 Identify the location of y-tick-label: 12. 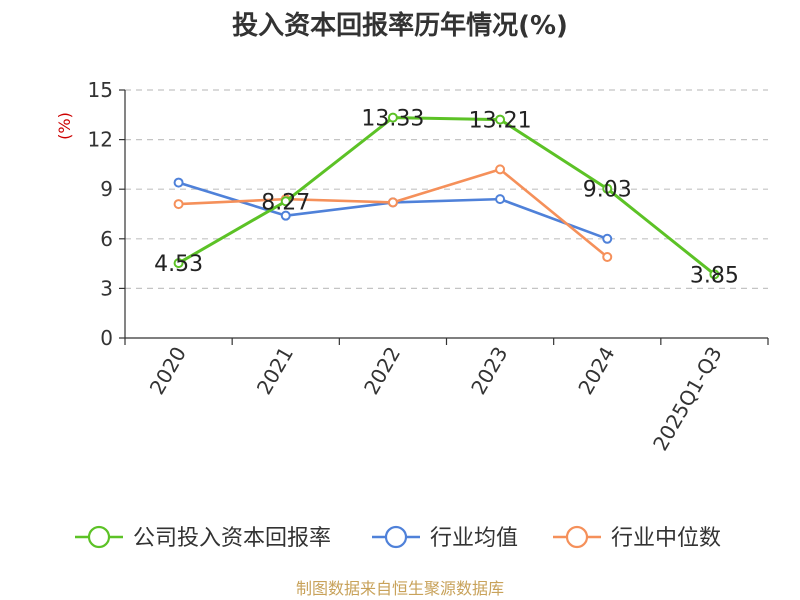
(100, 140).